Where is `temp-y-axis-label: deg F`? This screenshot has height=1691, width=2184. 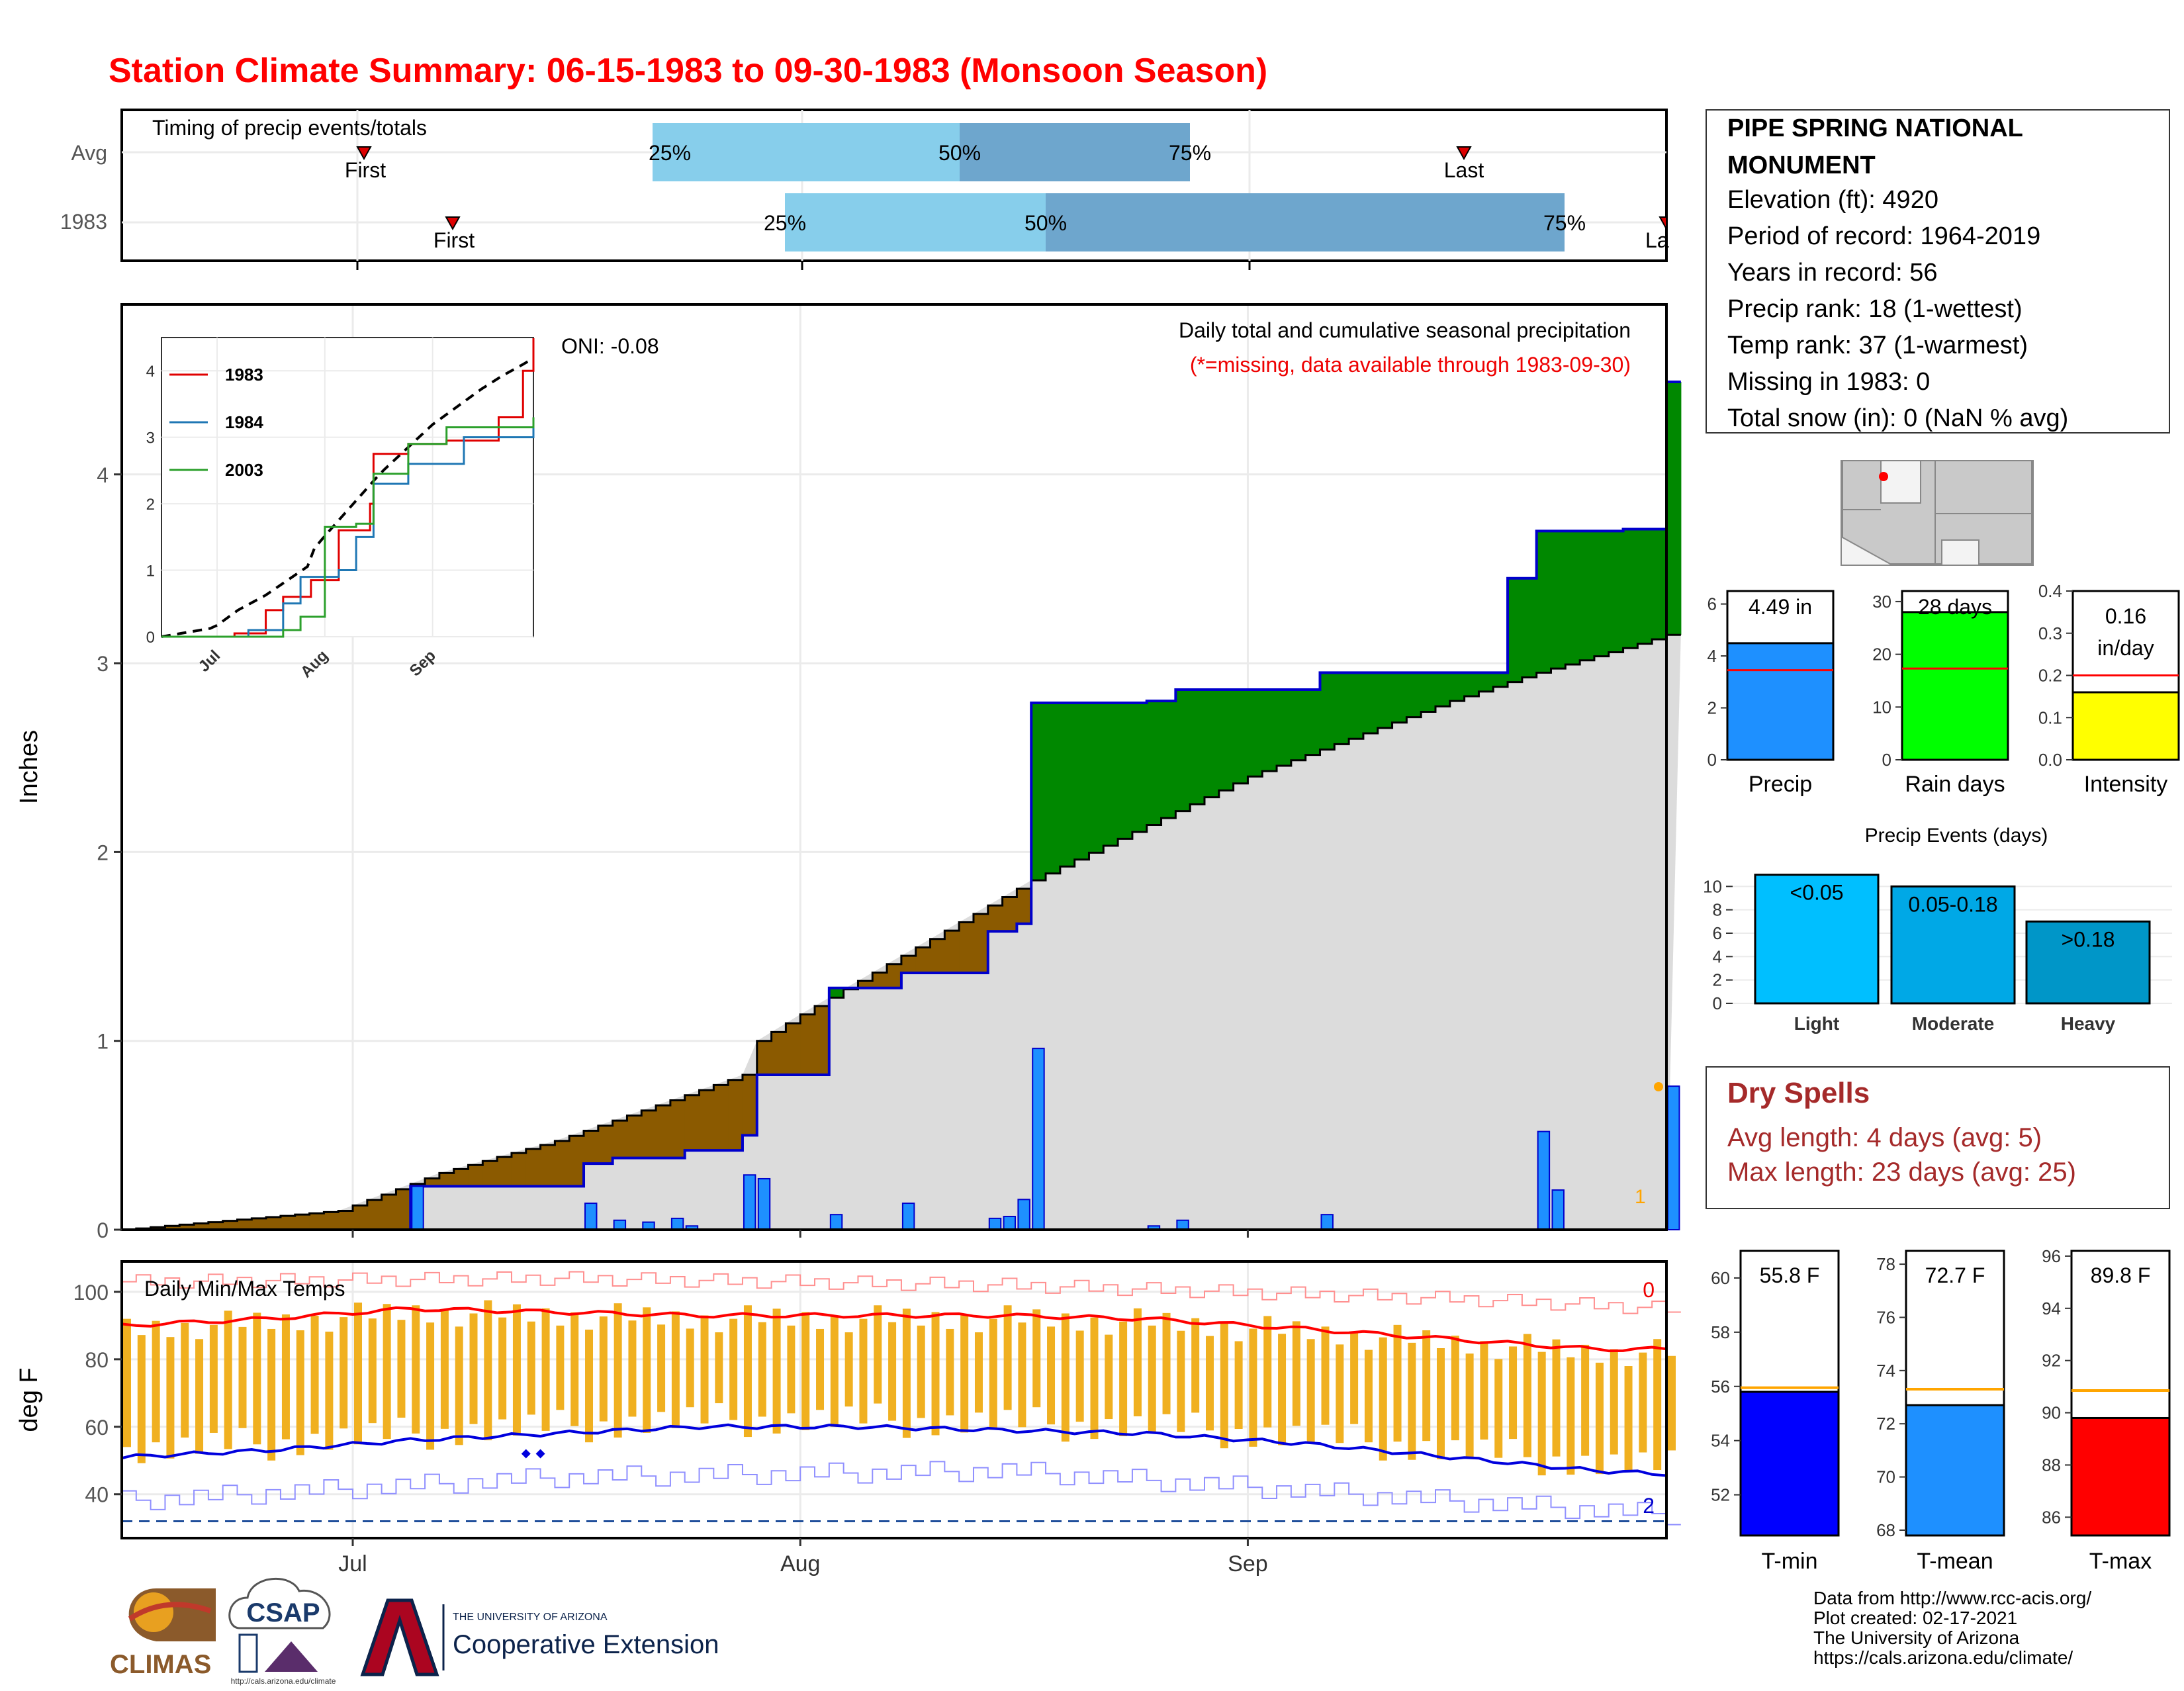
temp-y-axis-label: deg F is located at coordinates (29, 1400).